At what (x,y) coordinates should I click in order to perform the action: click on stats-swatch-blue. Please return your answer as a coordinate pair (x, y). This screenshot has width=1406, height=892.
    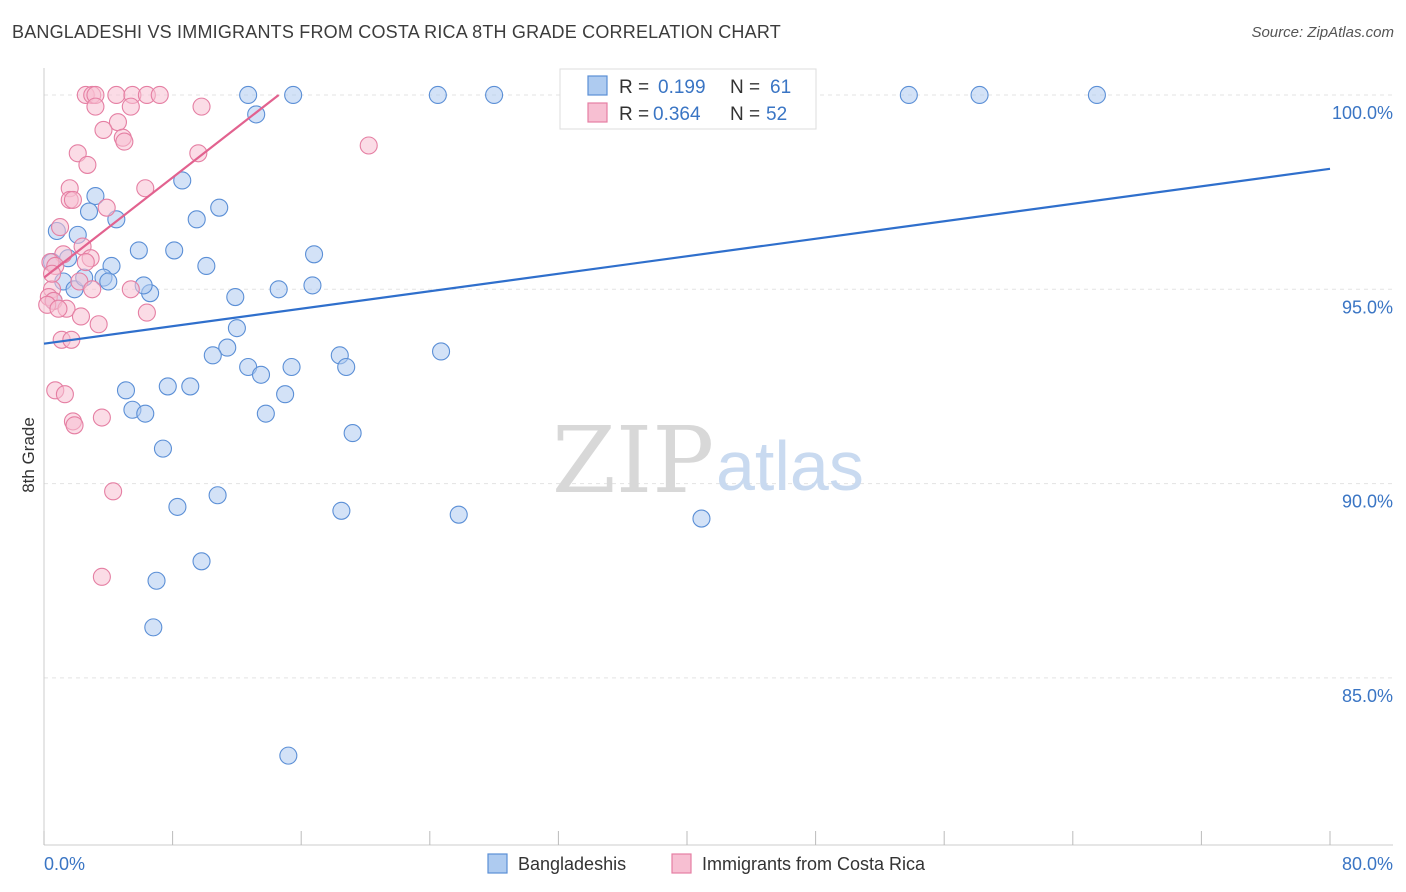
    Looking at the image, I should click on (597, 85).